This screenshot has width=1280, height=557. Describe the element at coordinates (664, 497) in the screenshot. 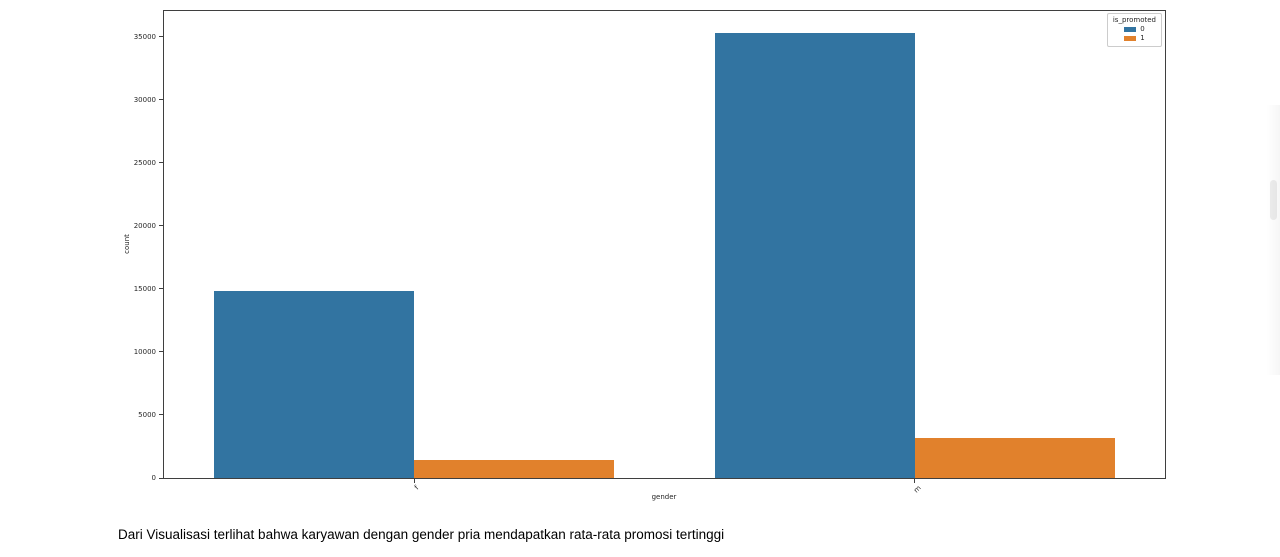

I see `x-axis-label: gender` at that location.